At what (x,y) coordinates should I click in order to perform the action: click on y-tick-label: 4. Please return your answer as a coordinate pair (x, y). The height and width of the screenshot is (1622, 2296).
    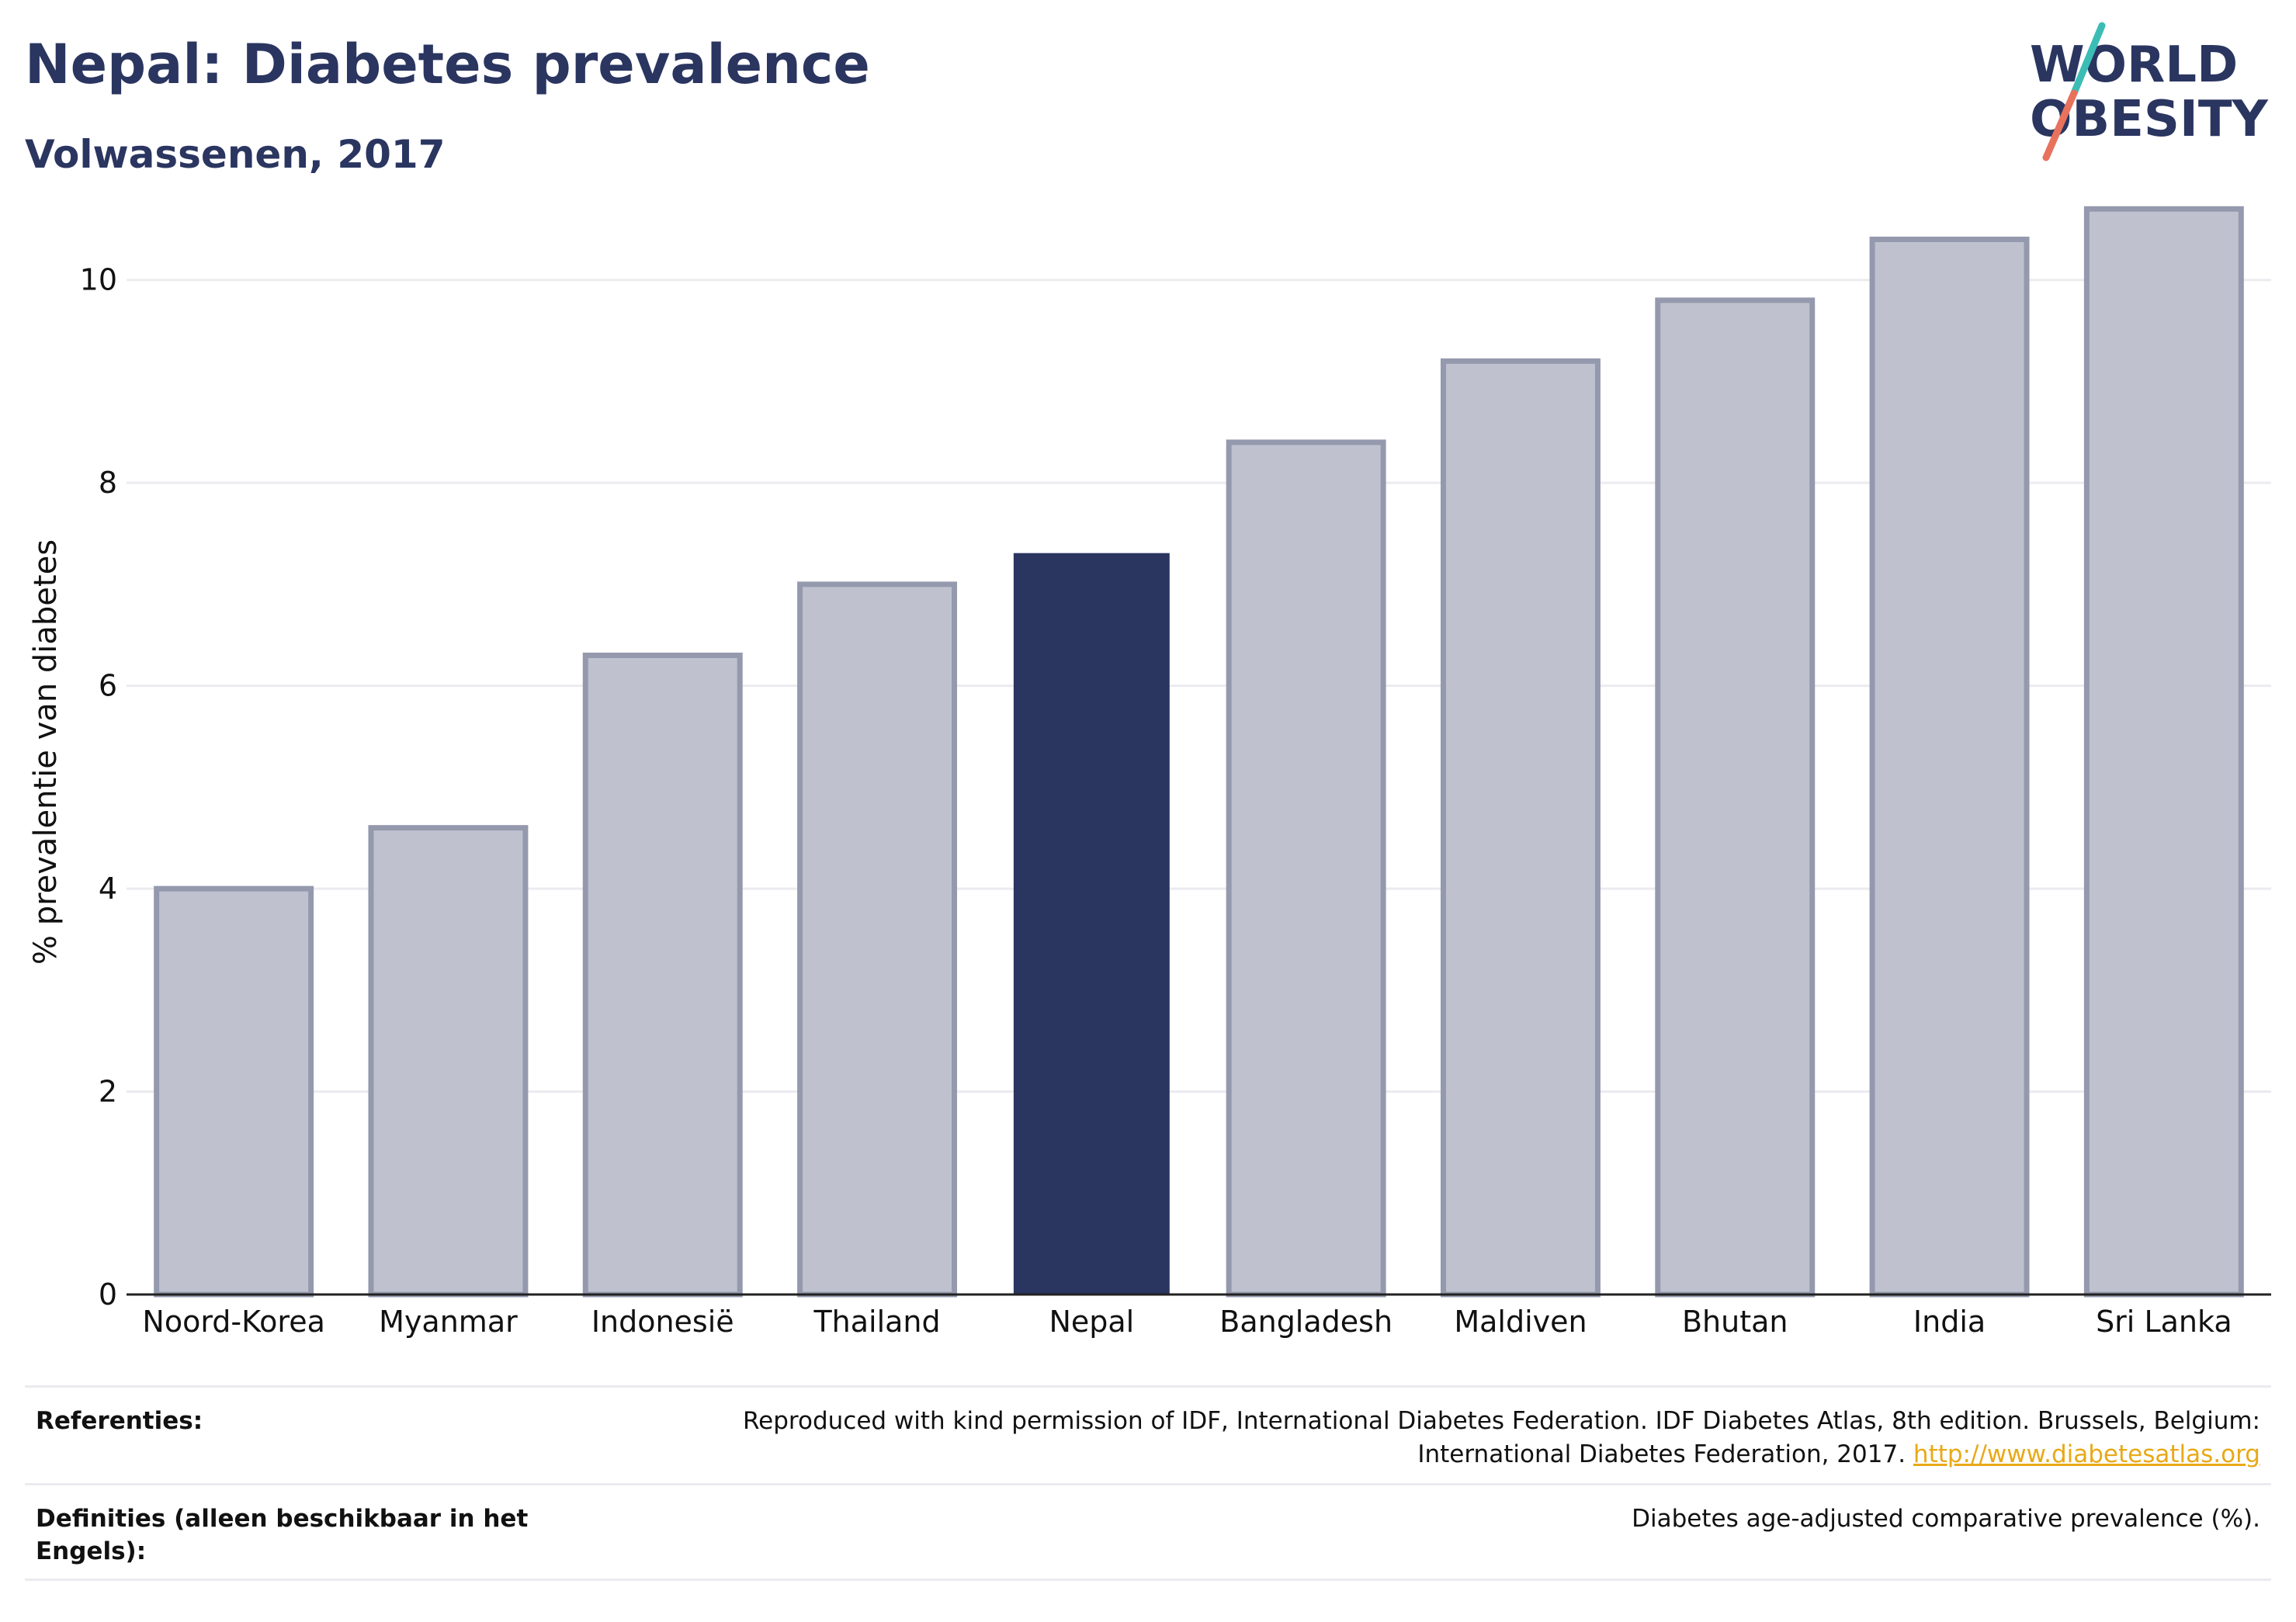
    Looking at the image, I should click on (108, 889).